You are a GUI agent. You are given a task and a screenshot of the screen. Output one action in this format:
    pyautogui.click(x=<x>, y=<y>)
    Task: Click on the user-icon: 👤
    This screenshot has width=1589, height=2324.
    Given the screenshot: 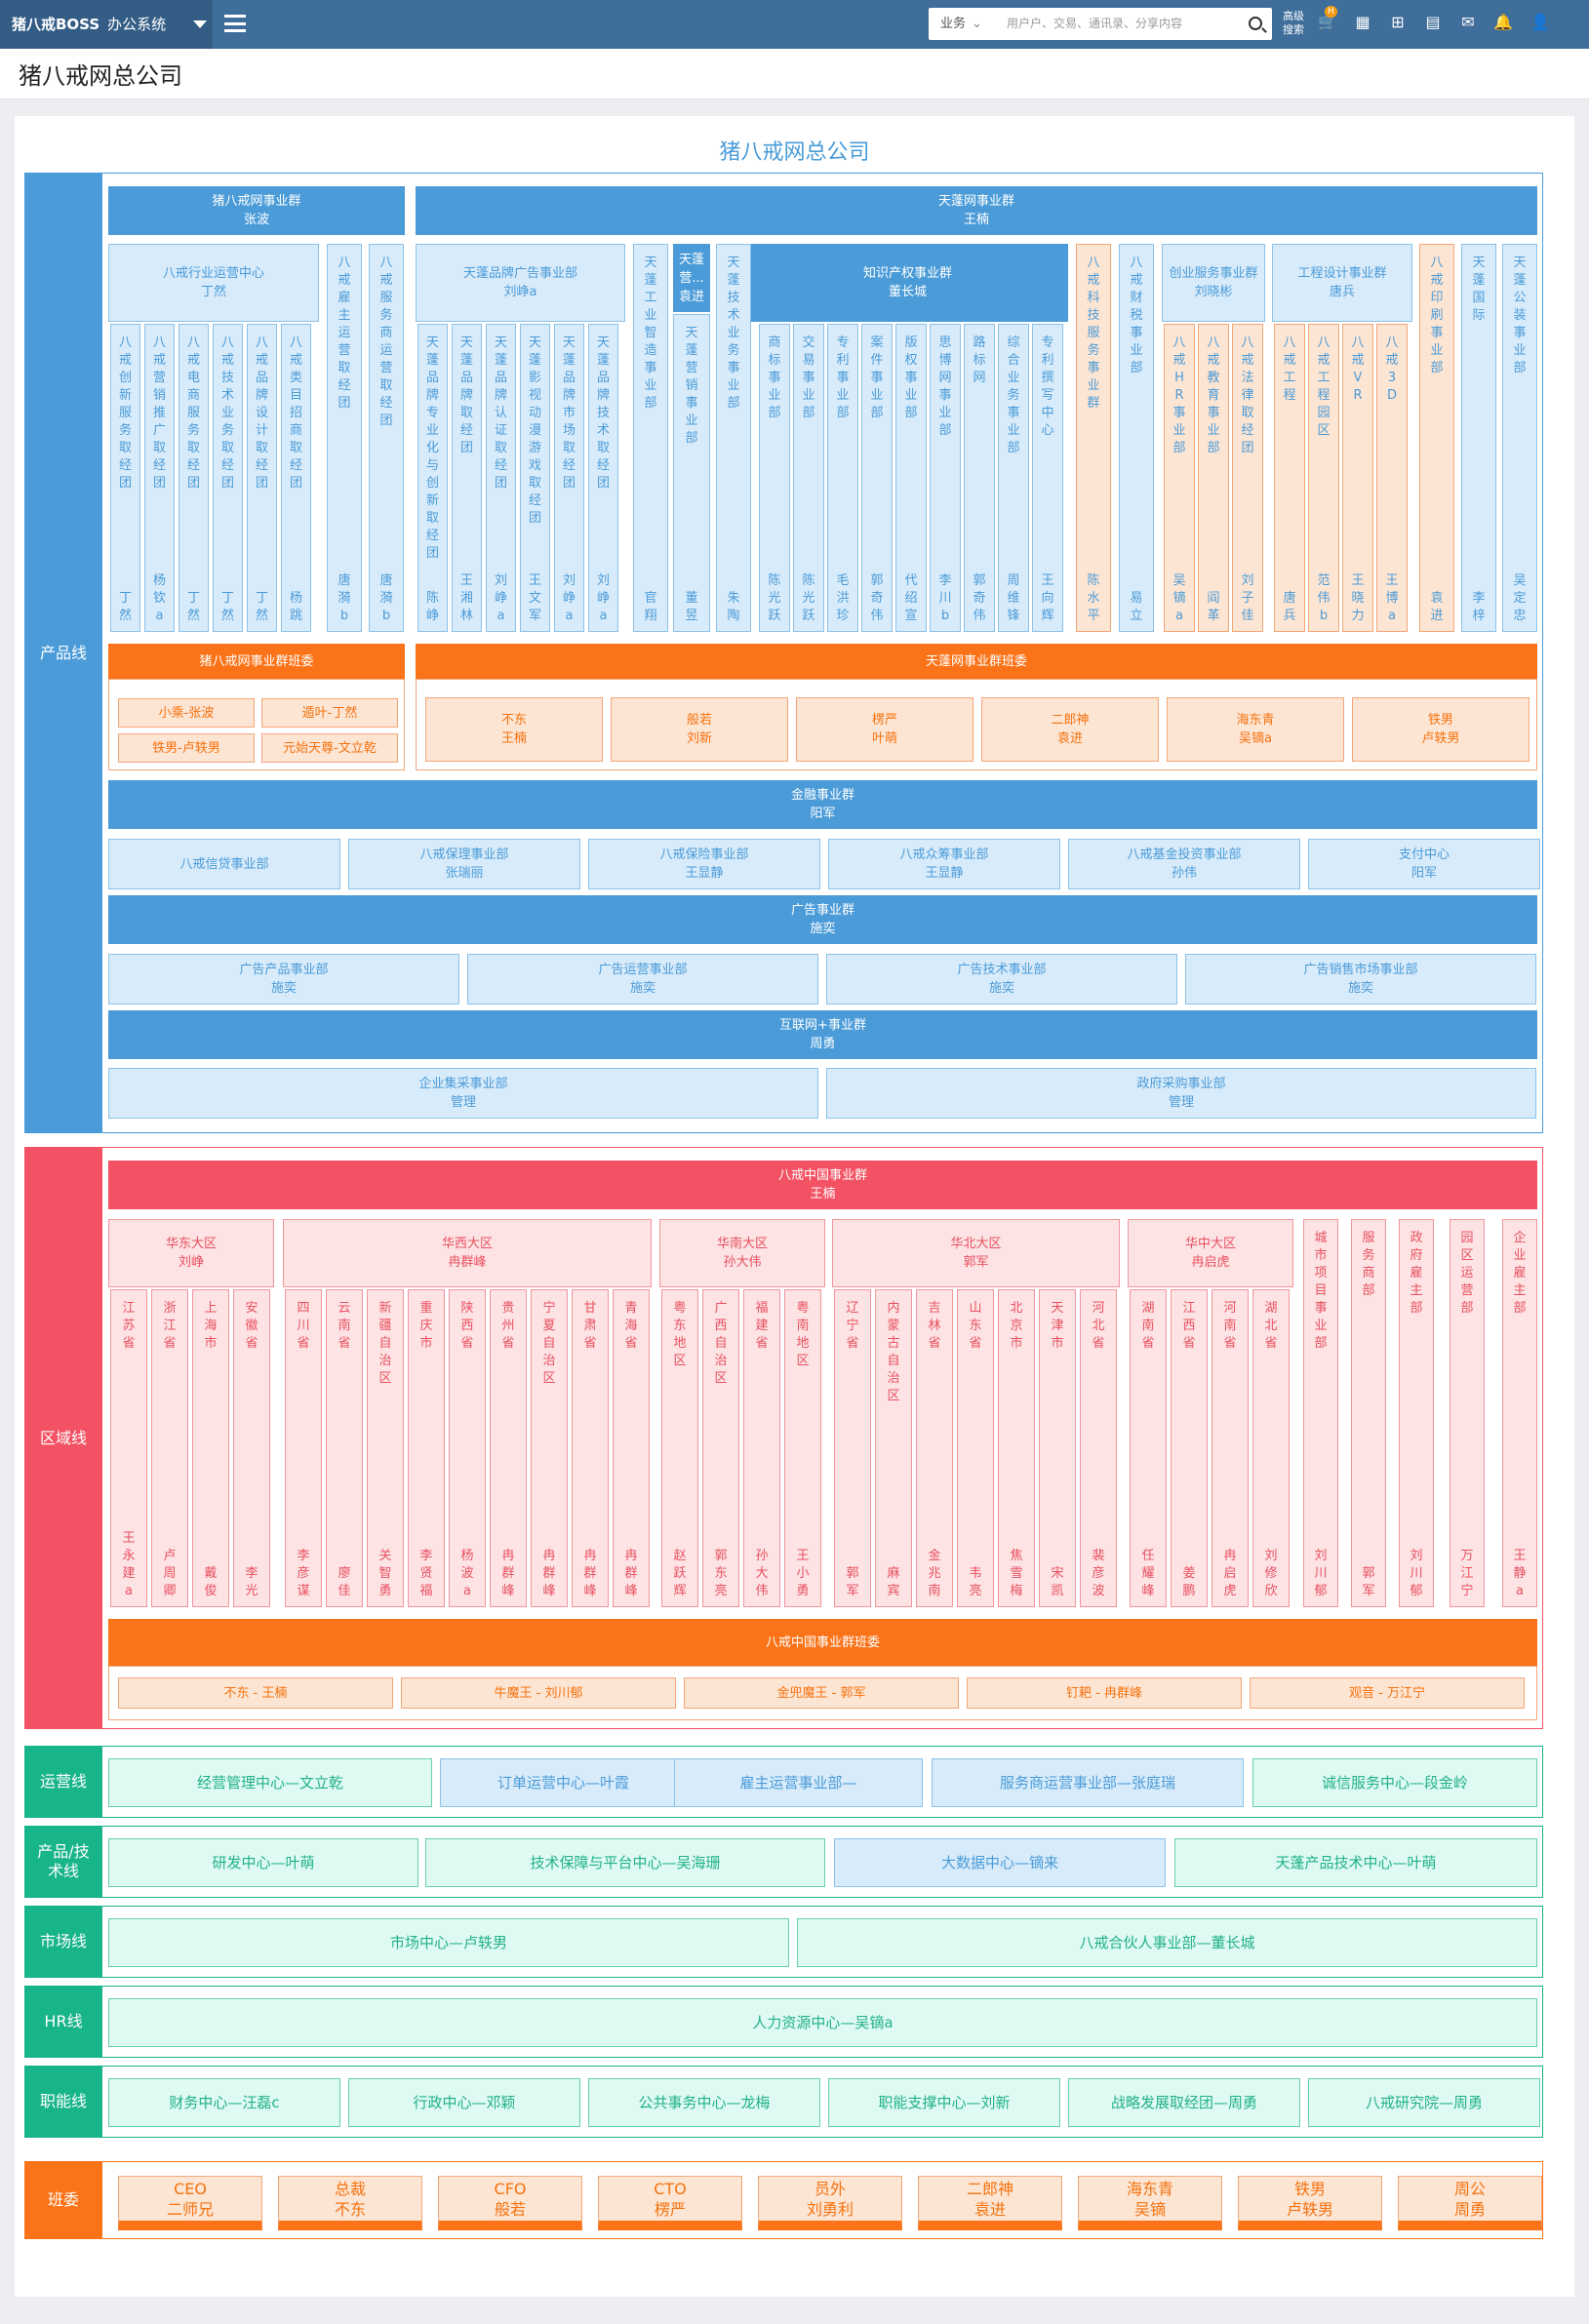 What is the action you would take?
    pyautogui.click(x=1540, y=22)
    